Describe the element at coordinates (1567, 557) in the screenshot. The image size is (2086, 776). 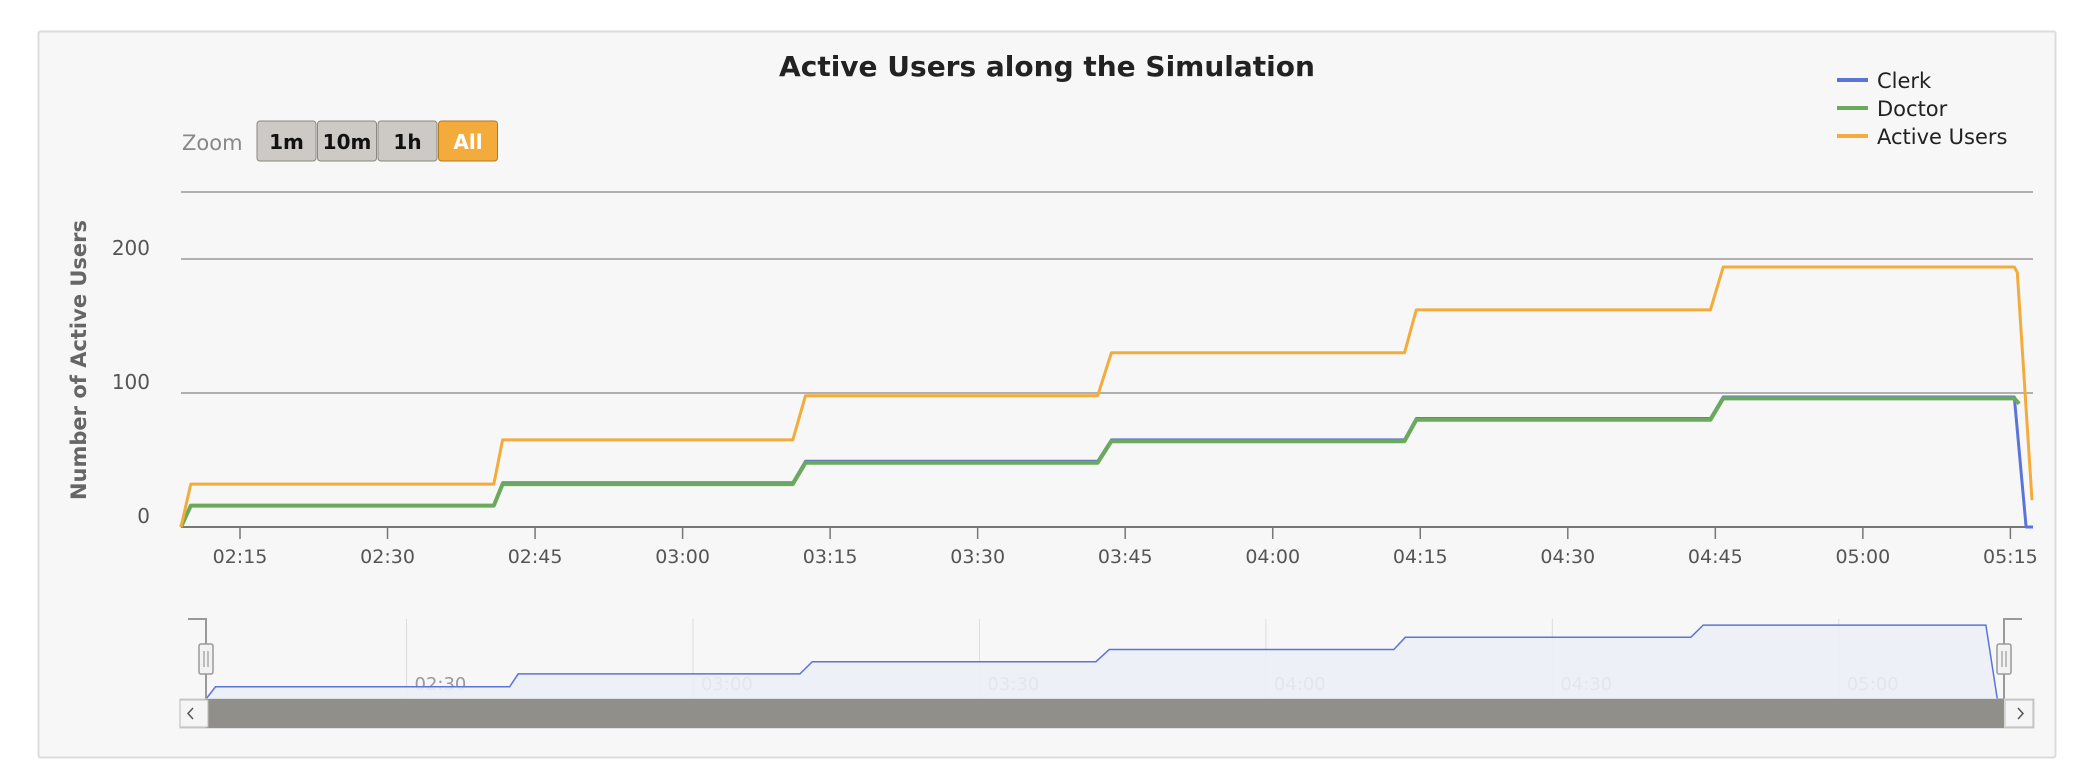
I see `x-tick-label: 04:30` at that location.